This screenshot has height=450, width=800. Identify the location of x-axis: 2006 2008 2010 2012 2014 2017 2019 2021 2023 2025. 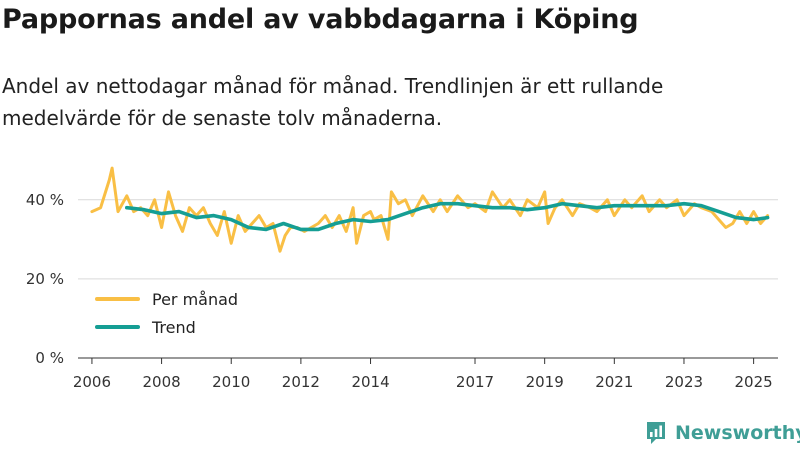
(425, 374).